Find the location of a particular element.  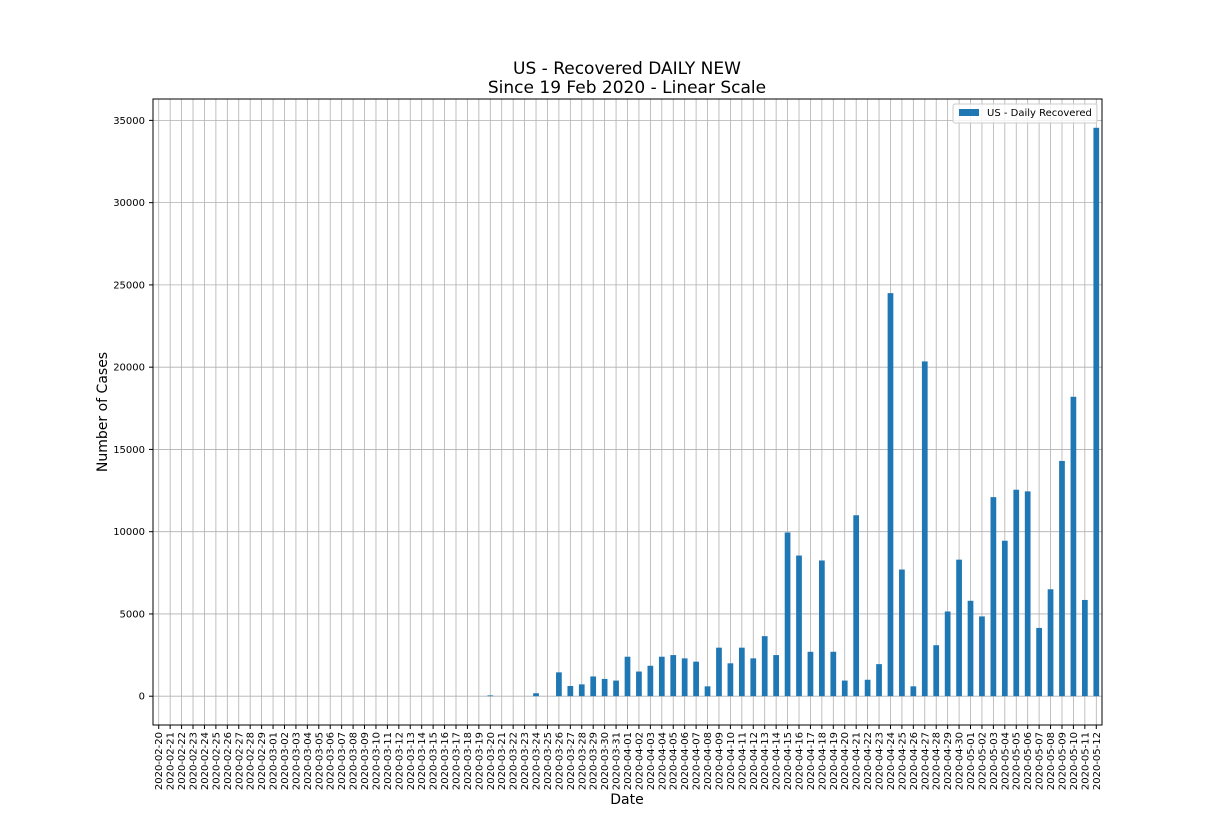

x-tick-label: 2020-05-03 is located at coordinates (994, 761).